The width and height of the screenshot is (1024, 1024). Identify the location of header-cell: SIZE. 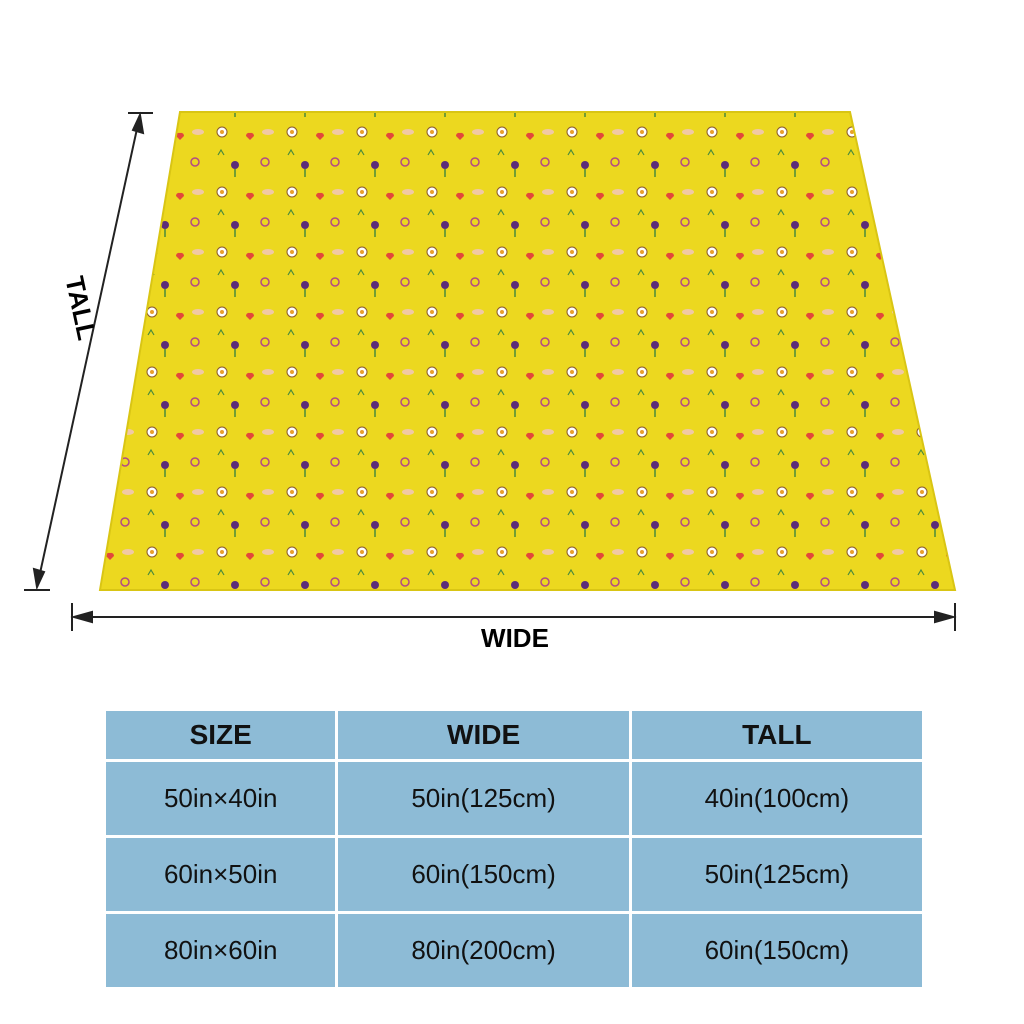
(220, 735).